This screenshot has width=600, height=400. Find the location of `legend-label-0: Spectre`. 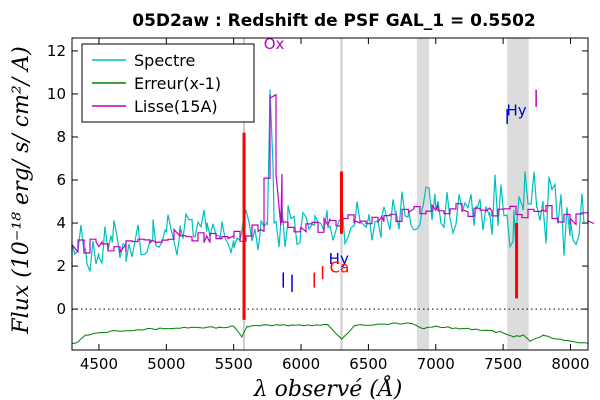

legend-label-0: Spectre is located at coordinates (164, 60).